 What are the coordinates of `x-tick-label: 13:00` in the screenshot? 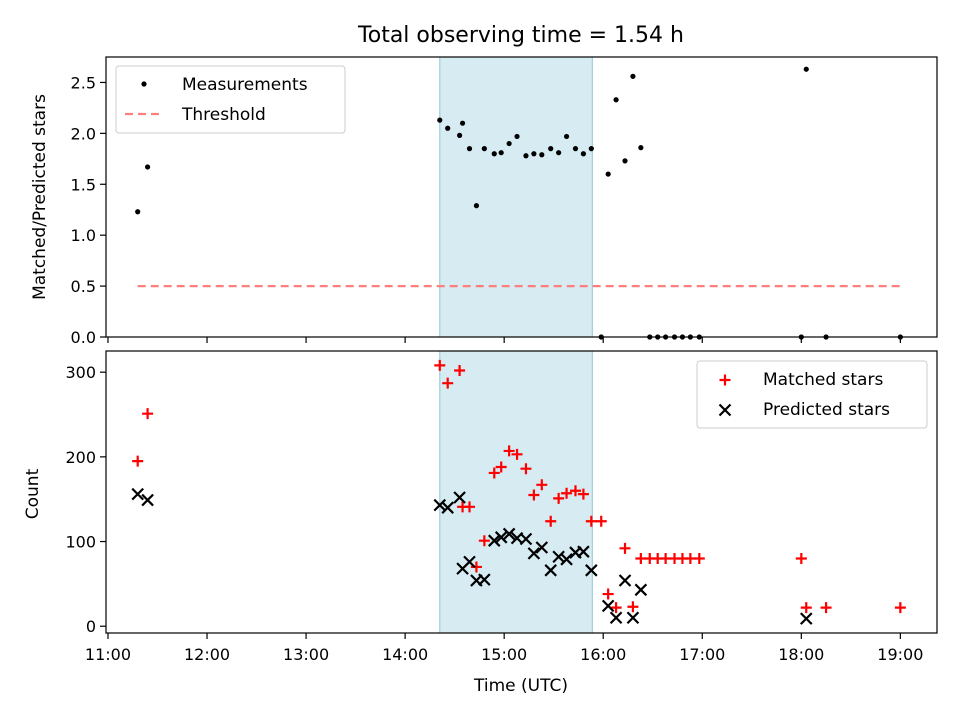 It's located at (306, 654).